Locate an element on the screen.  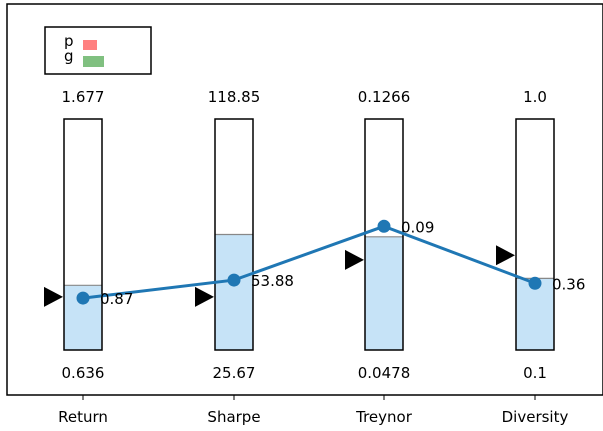
legend-swatch-p is located at coordinates (90, 45).